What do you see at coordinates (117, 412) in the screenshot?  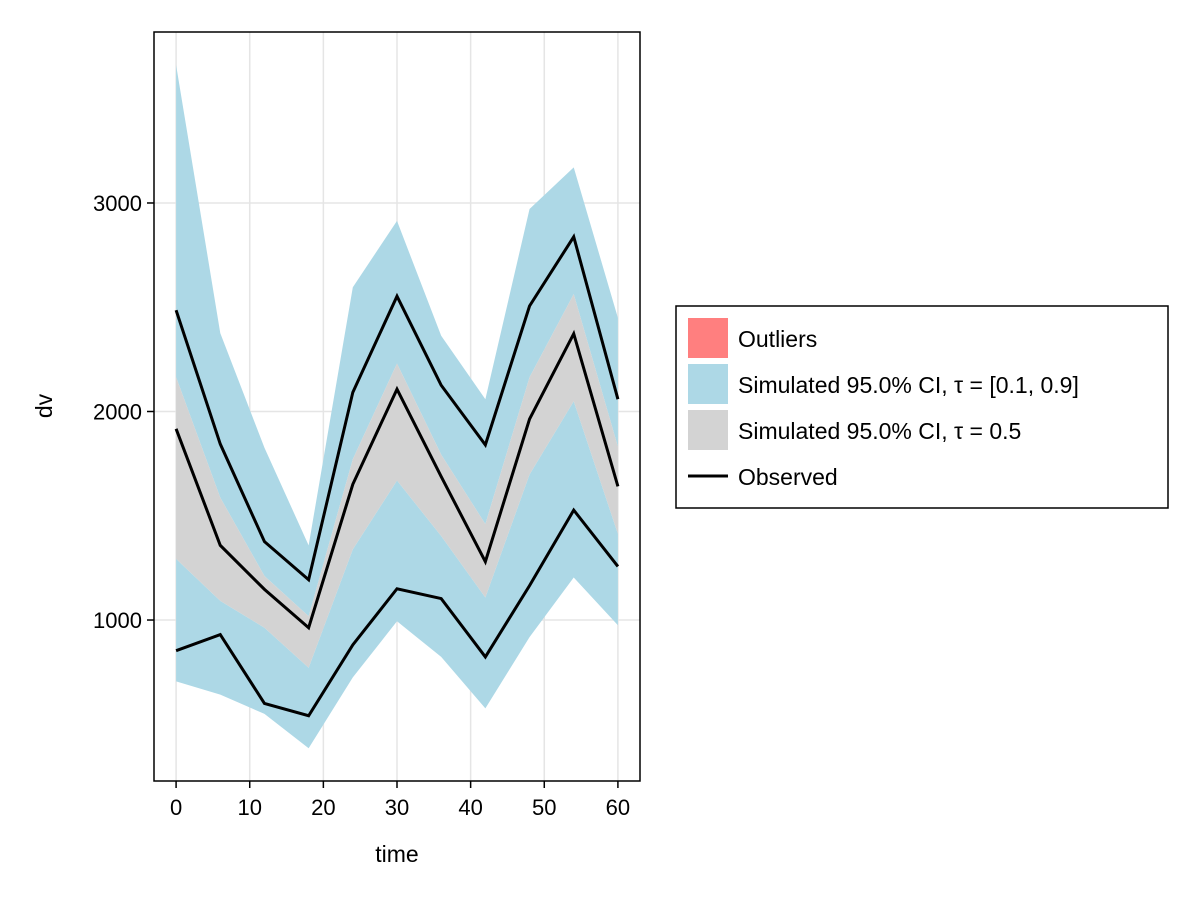 I see `y-tick-label: 2000` at bounding box center [117, 412].